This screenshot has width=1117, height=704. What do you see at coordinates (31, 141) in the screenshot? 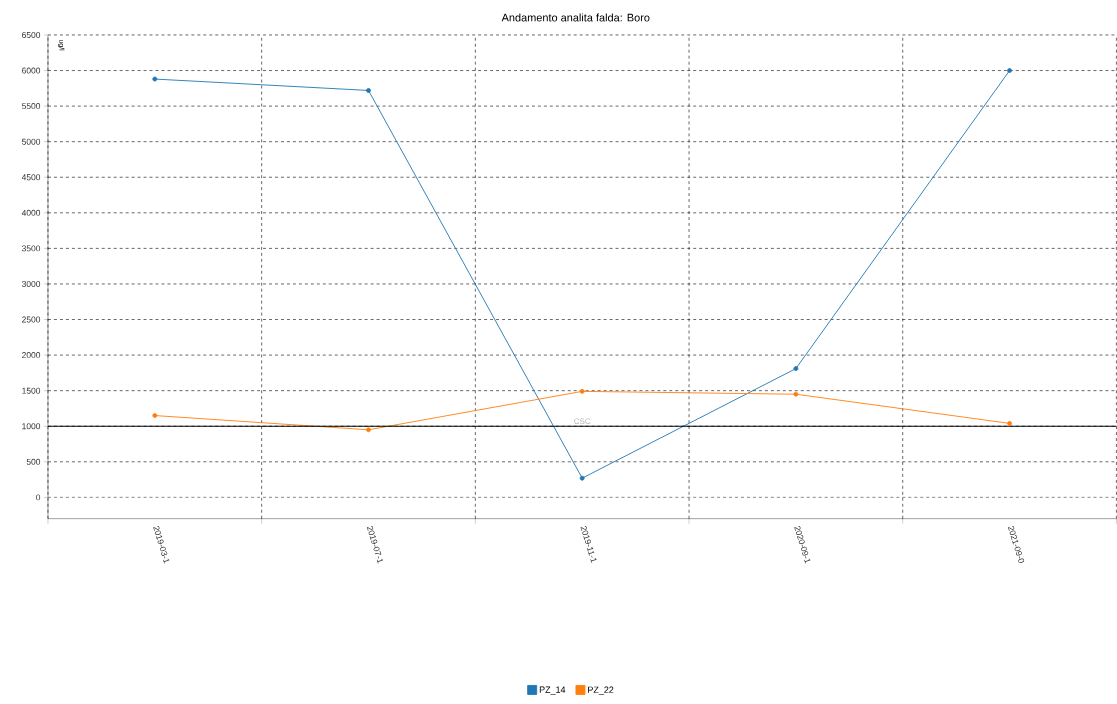
I see `y-tick-label: 5000` at bounding box center [31, 141].